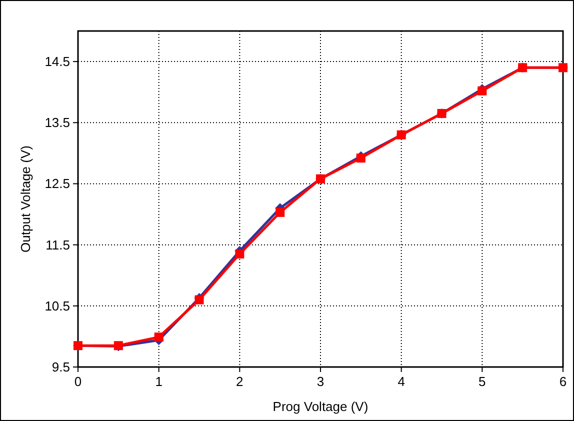 The width and height of the screenshot is (574, 421). What do you see at coordinates (240, 381) in the screenshot?
I see `x-tick-label: 2` at bounding box center [240, 381].